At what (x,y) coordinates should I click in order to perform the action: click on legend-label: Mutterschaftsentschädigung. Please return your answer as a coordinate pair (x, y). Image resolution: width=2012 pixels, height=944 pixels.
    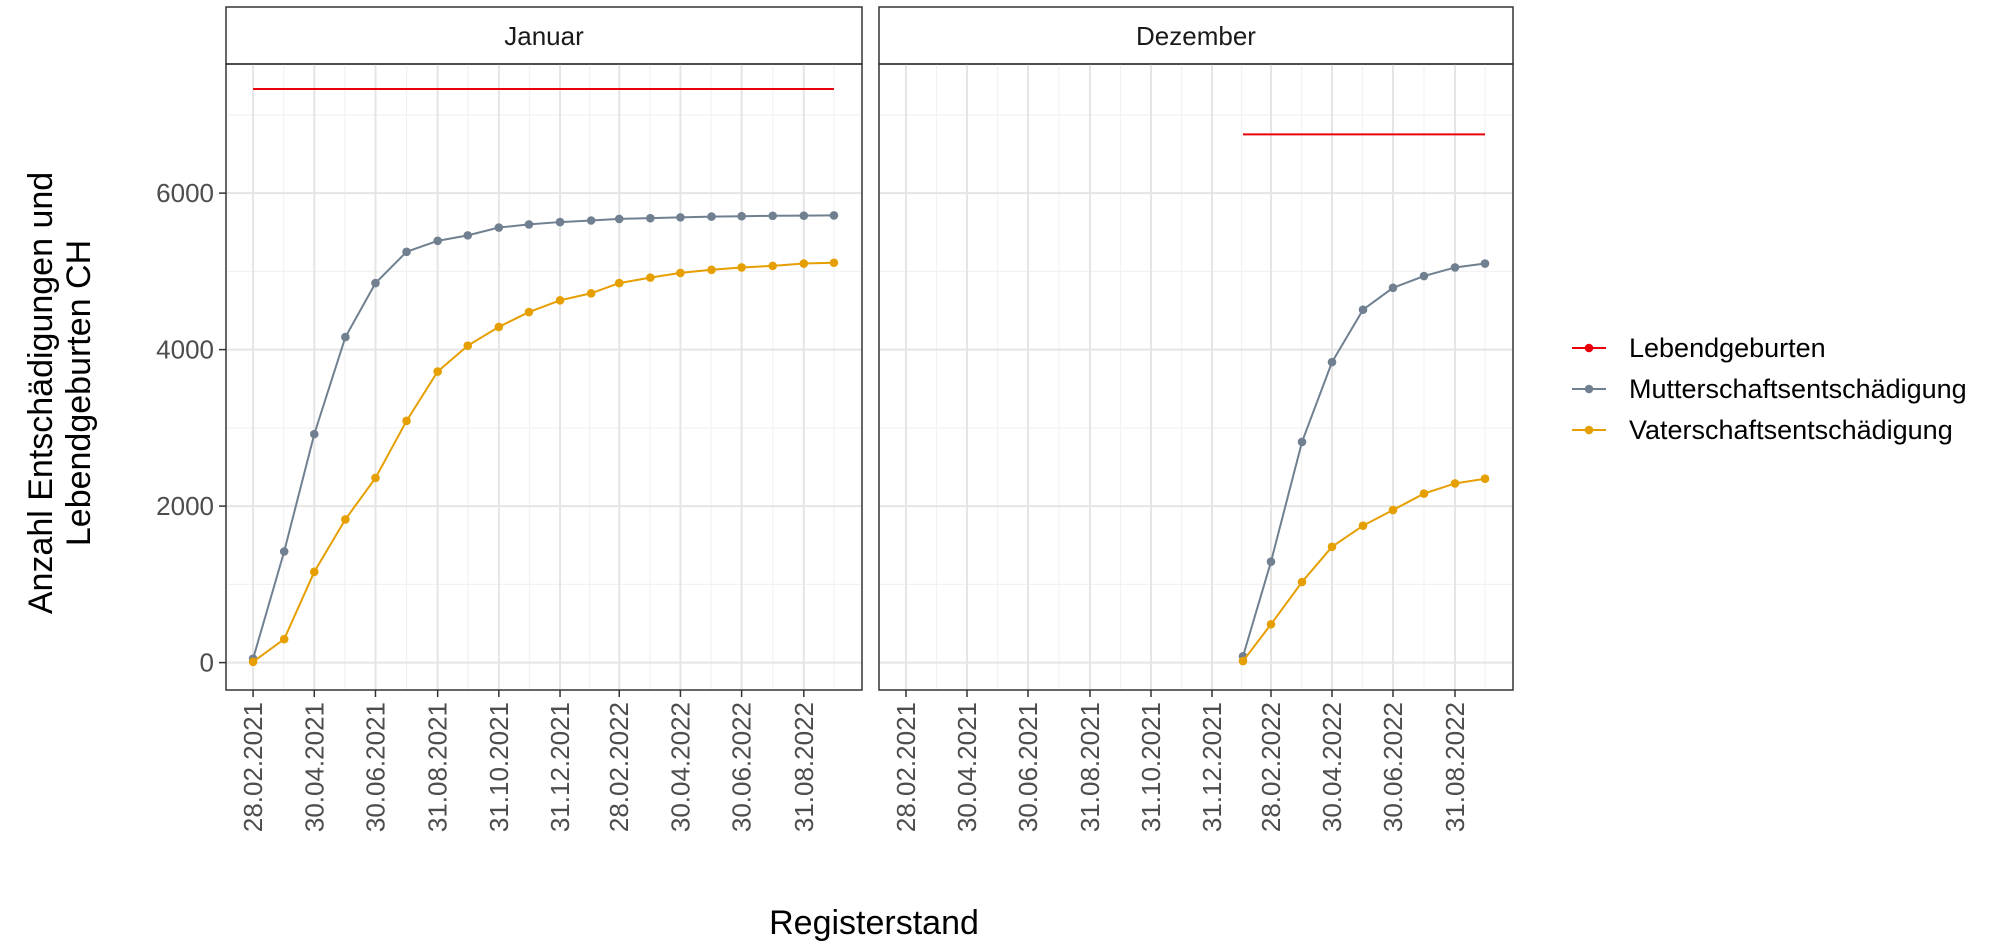
    Looking at the image, I should click on (1798, 389).